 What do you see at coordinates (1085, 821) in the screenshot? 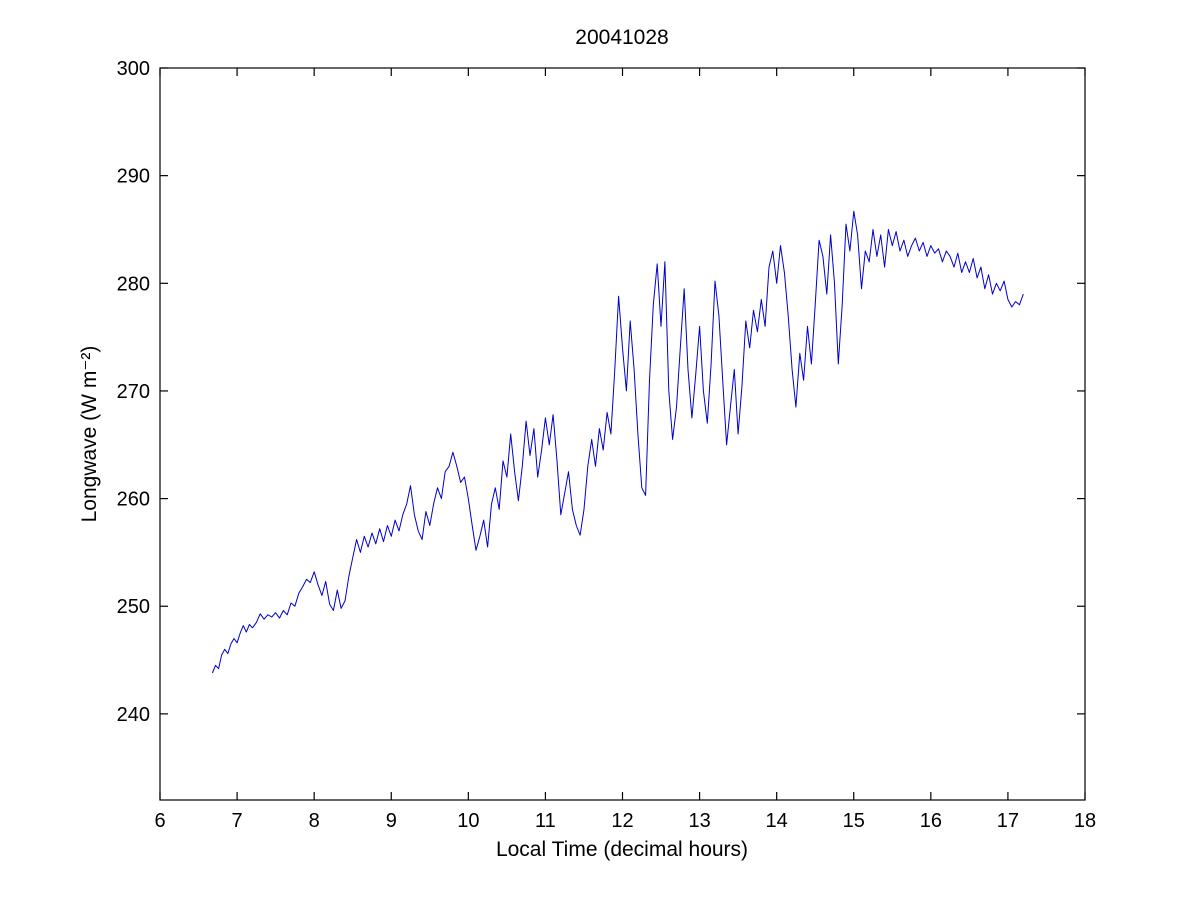
I see `x-tick-label: 18` at bounding box center [1085, 821].